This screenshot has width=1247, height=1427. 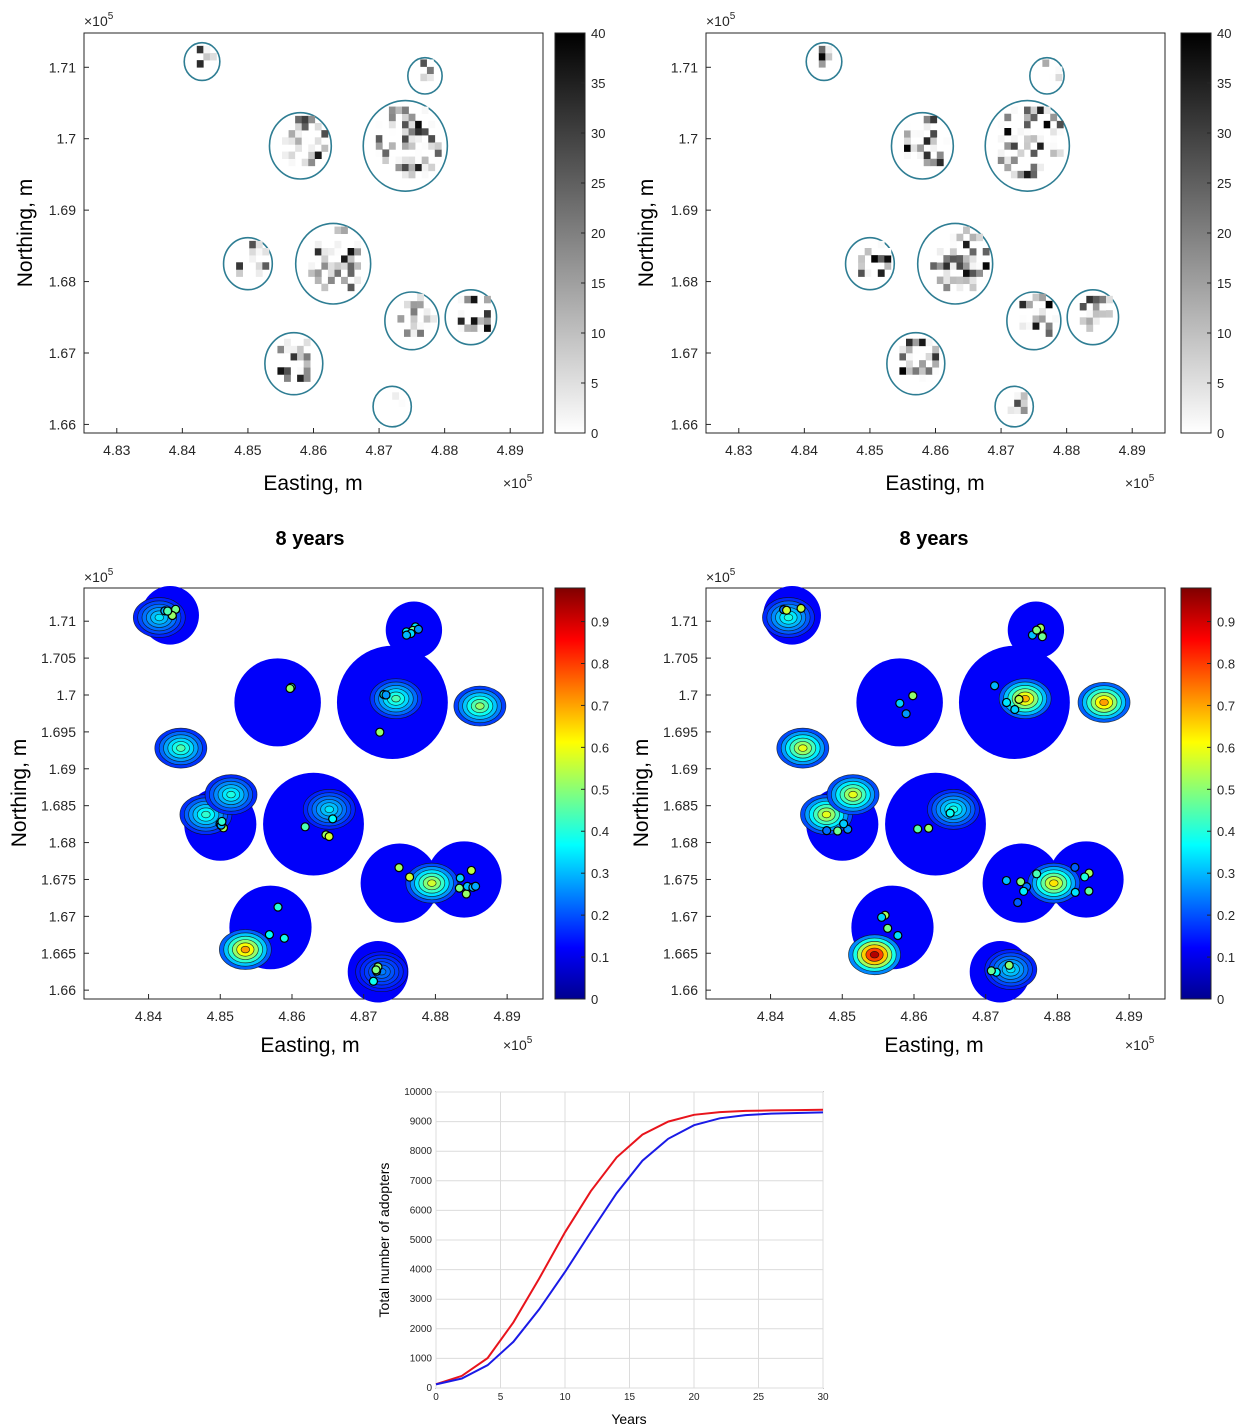 I want to click on x-tick-label: 5, so click(x=501, y=1397).